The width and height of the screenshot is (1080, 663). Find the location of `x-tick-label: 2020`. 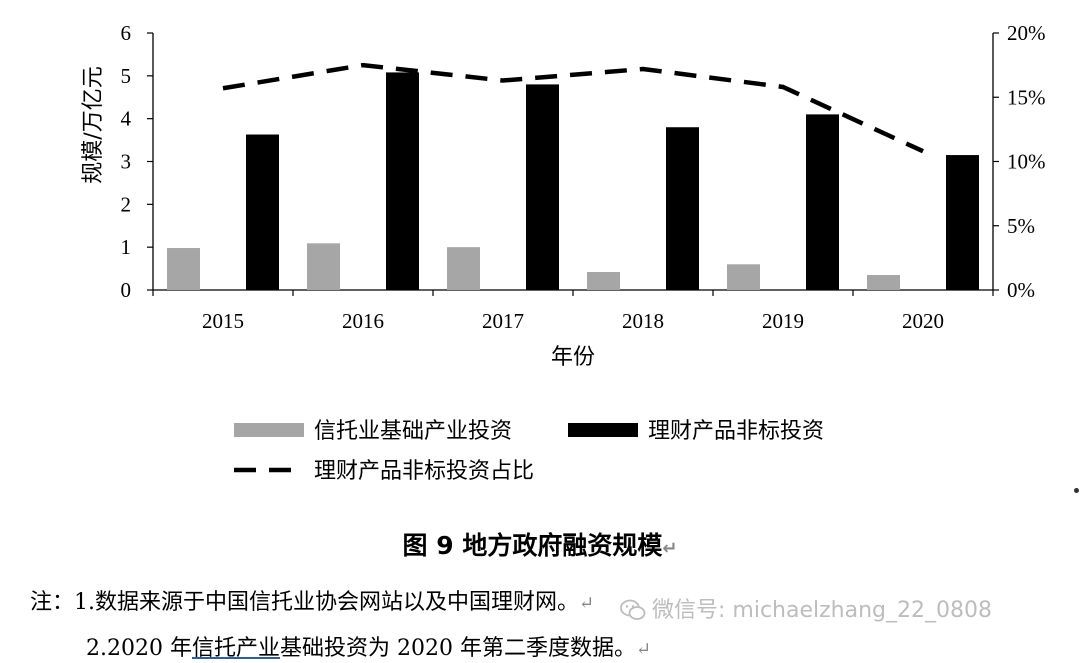

x-tick-label: 2020 is located at coordinates (923, 321).